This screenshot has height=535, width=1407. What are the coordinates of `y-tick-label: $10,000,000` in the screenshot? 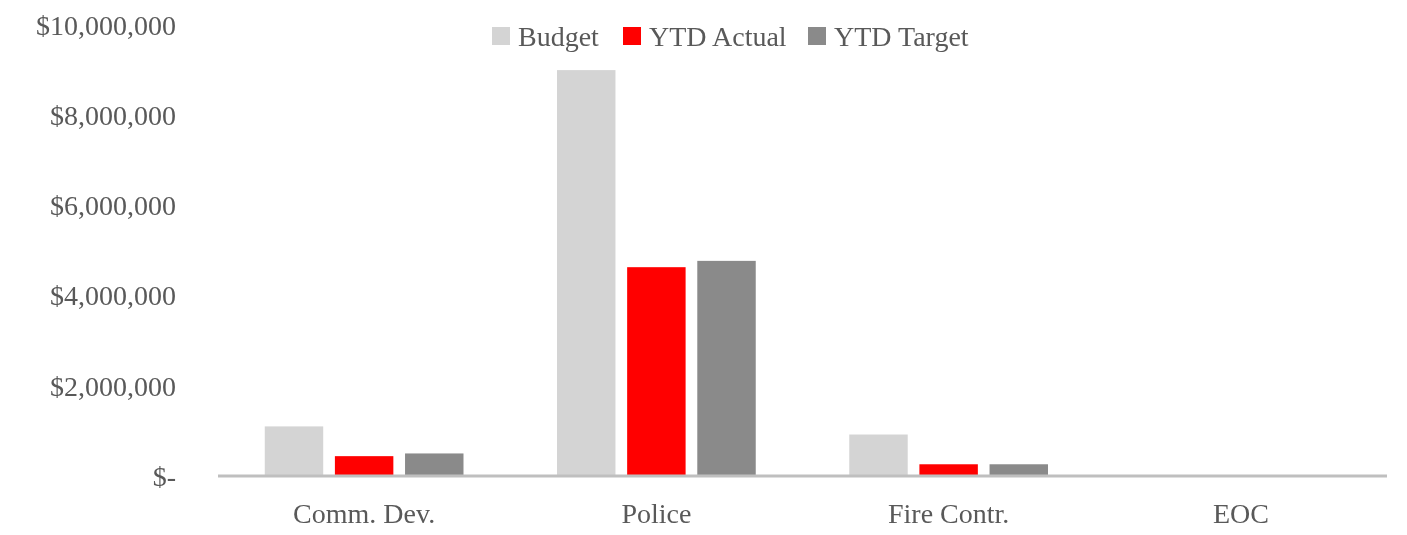 It's located at (106, 25).